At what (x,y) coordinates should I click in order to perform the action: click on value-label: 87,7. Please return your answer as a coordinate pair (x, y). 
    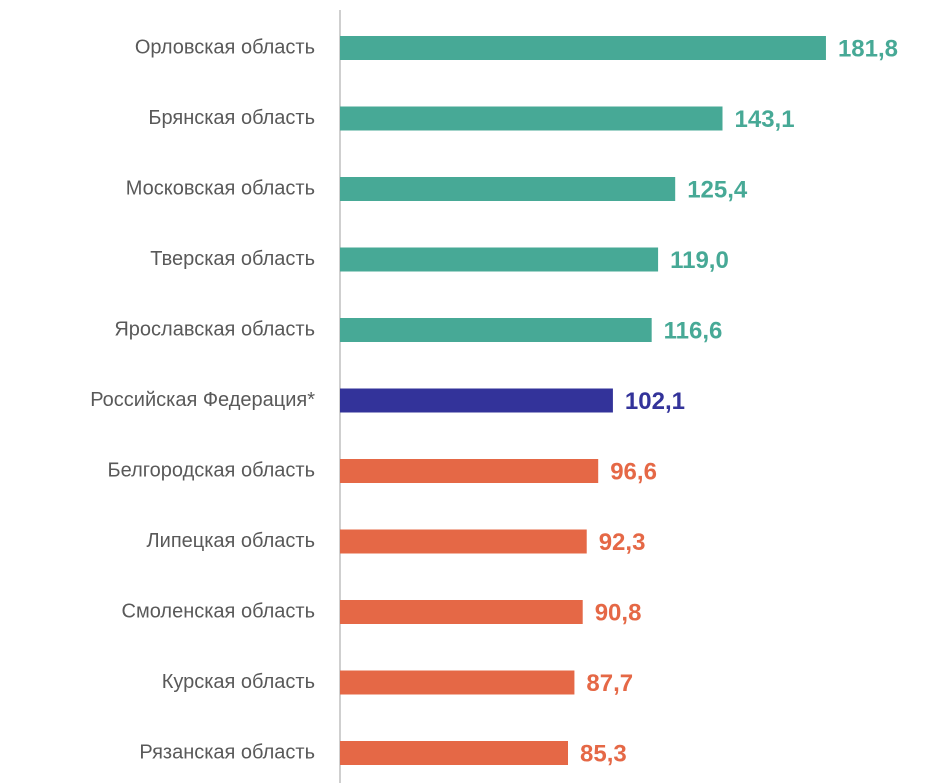
    Looking at the image, I should click on (609, 683).